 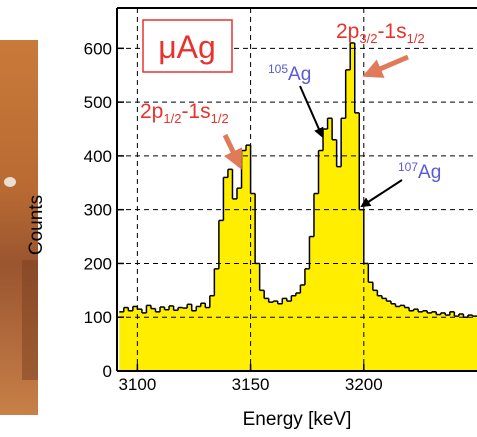 I want to click on annotation: 107Ag, so click(x=419, y=171).